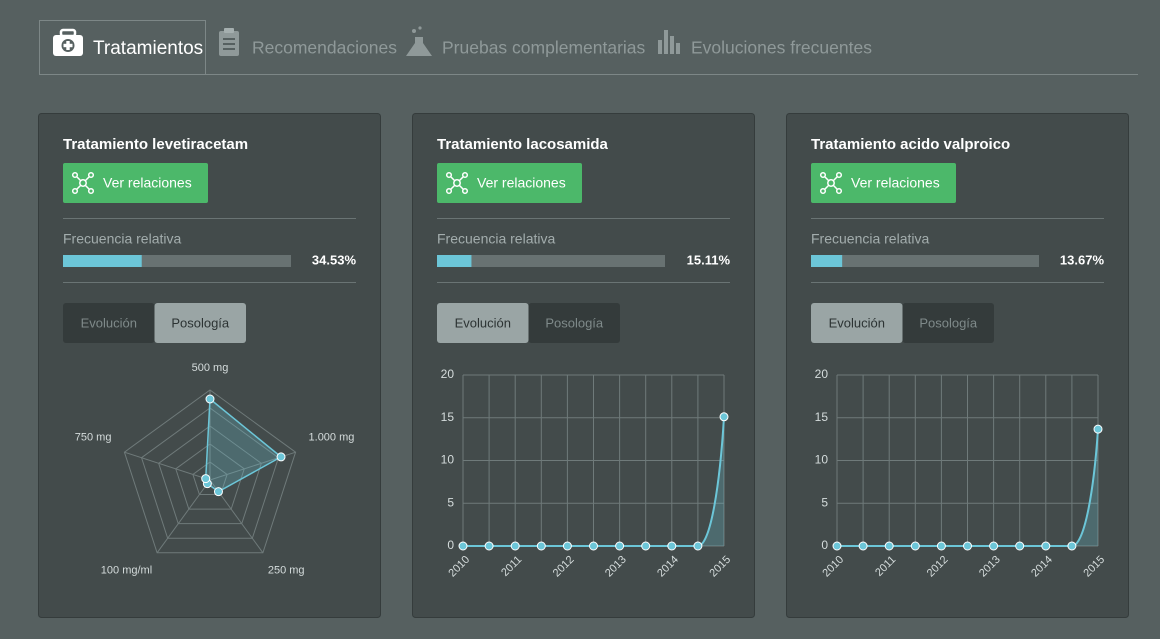 The height and width of the screenshot is (639, 1160). I want to click on card-title: Tratamiento acido valproico, so click(910, 144).